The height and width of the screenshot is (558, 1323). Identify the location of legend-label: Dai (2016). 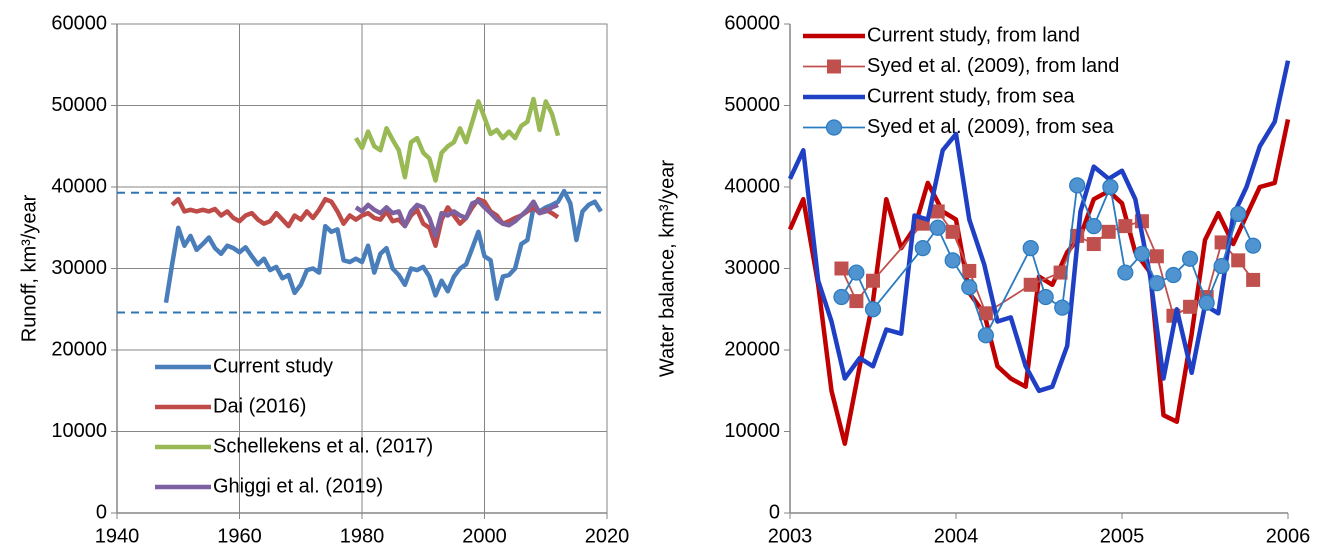
(259, 406).